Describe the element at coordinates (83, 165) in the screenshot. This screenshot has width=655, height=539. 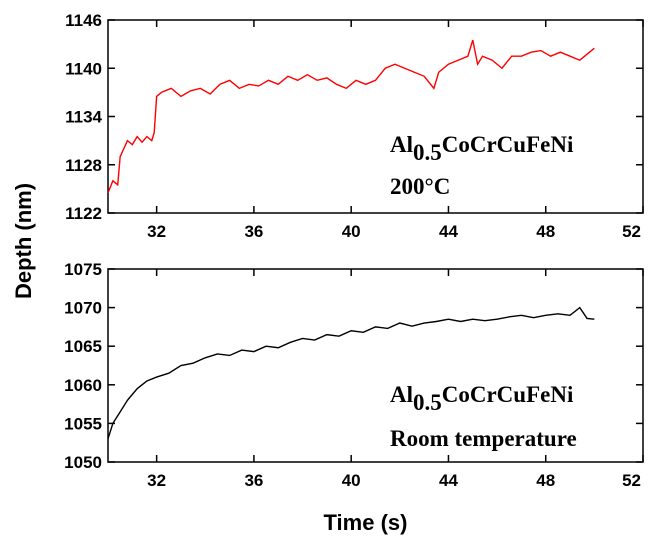
I see `y-tick-label: 1128` at that location.